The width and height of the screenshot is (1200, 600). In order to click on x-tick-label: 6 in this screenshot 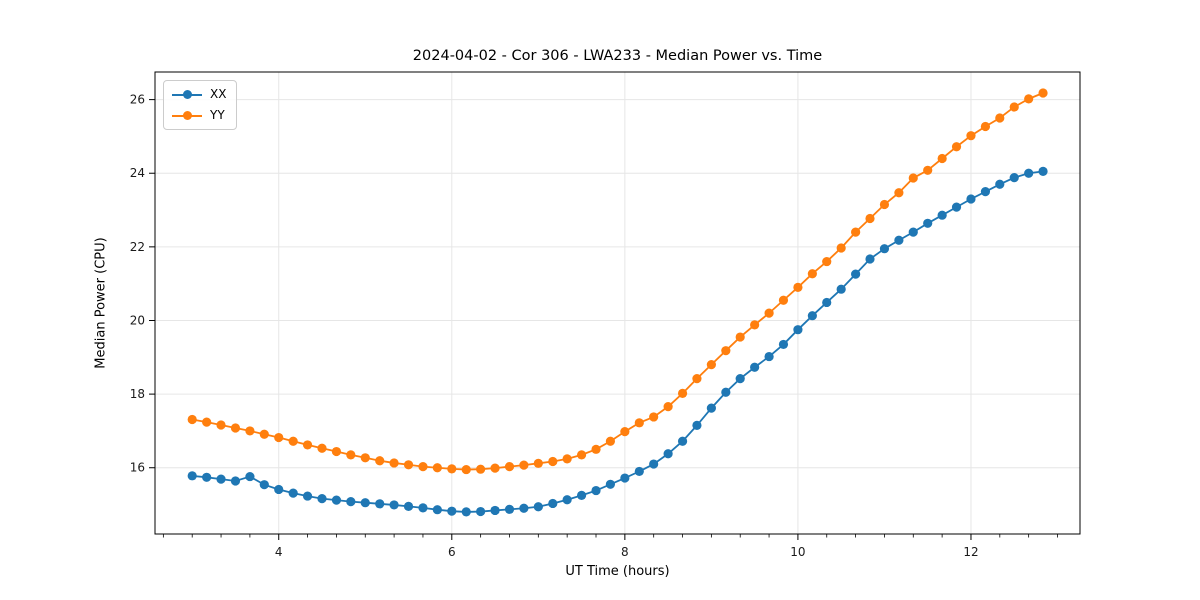, I will do `click(452, 552)`.